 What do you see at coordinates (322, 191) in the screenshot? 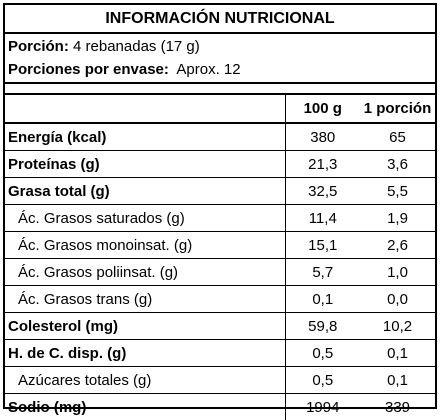
I see `value-per-100g: 32,5` at bounding box center [322, 191].